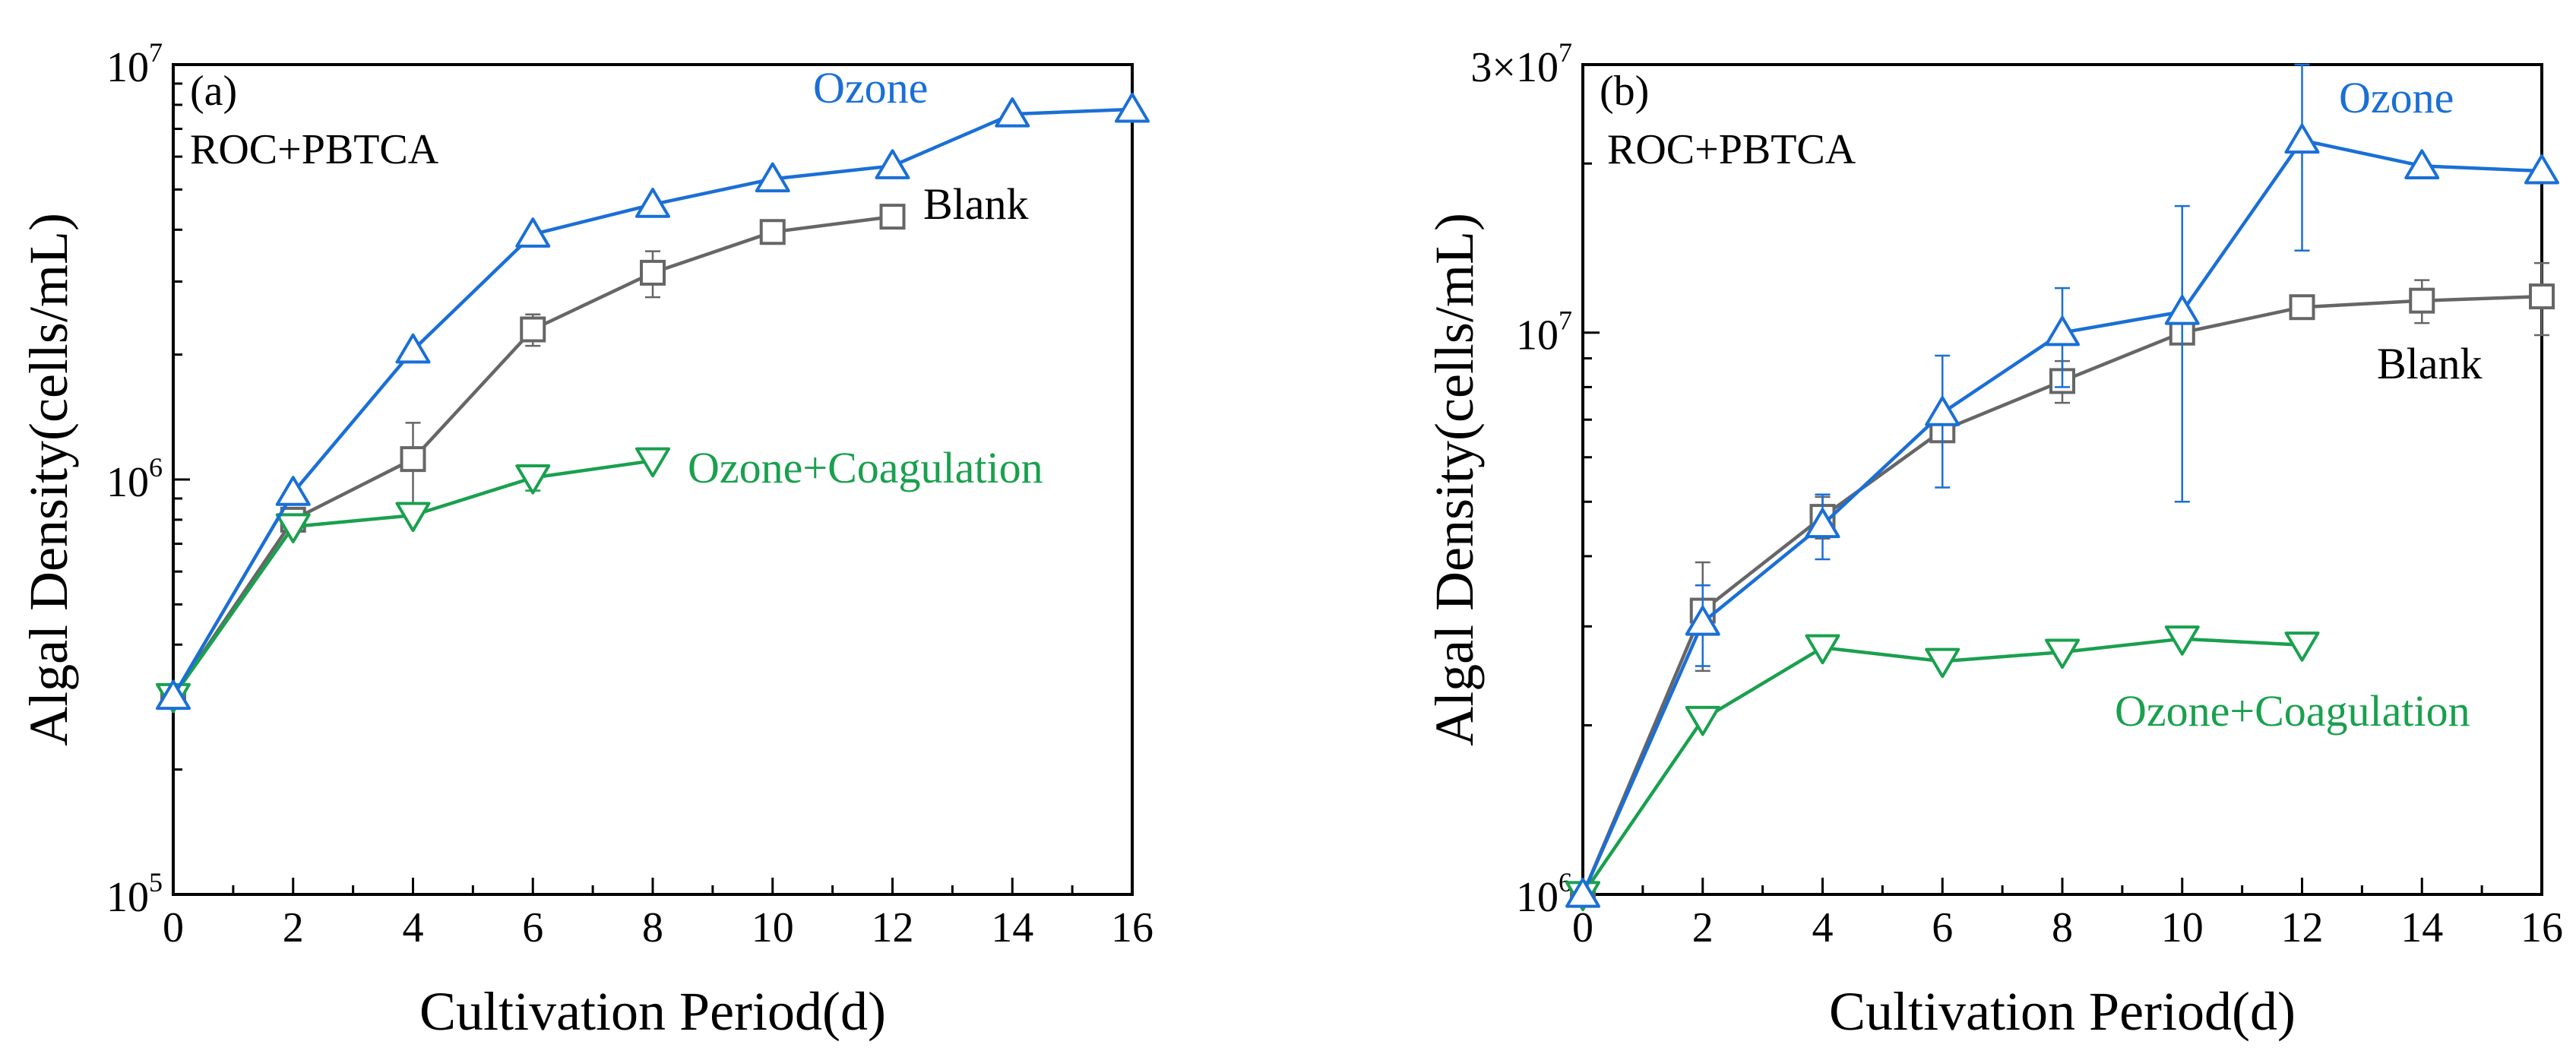  I want to click on annotation-a: ROC+PBTCA, so click(314, 149).